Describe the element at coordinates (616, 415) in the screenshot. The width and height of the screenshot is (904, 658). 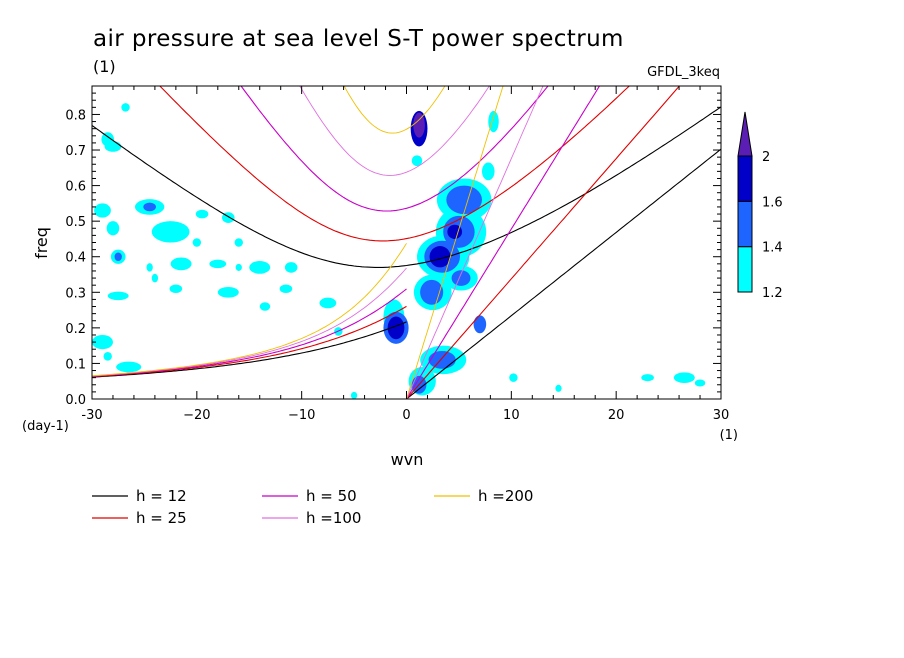
I see `x-tick-label-5: 20` at that location.